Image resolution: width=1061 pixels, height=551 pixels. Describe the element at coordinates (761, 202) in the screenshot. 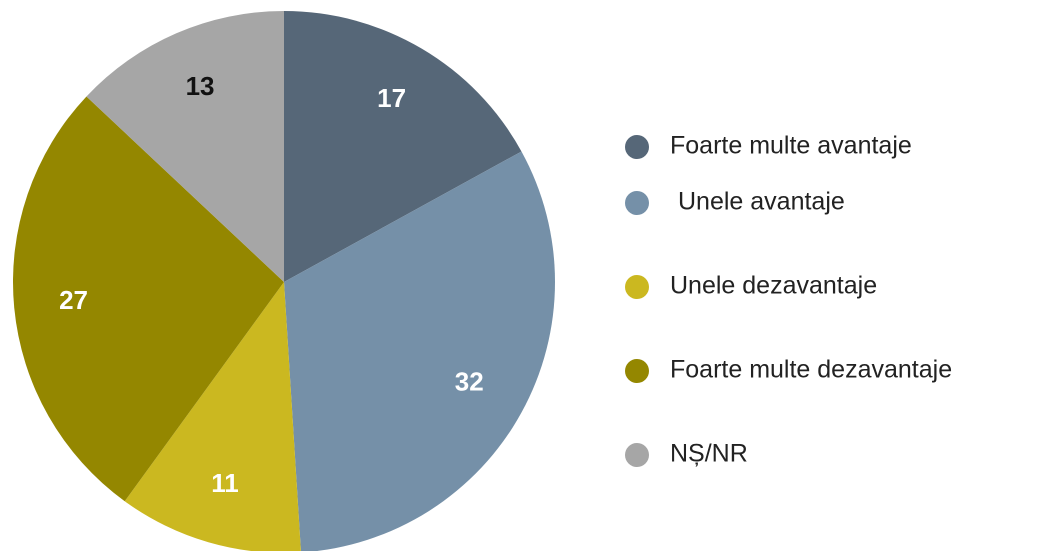

I see `legend-label: Unele avantaje` at that location.